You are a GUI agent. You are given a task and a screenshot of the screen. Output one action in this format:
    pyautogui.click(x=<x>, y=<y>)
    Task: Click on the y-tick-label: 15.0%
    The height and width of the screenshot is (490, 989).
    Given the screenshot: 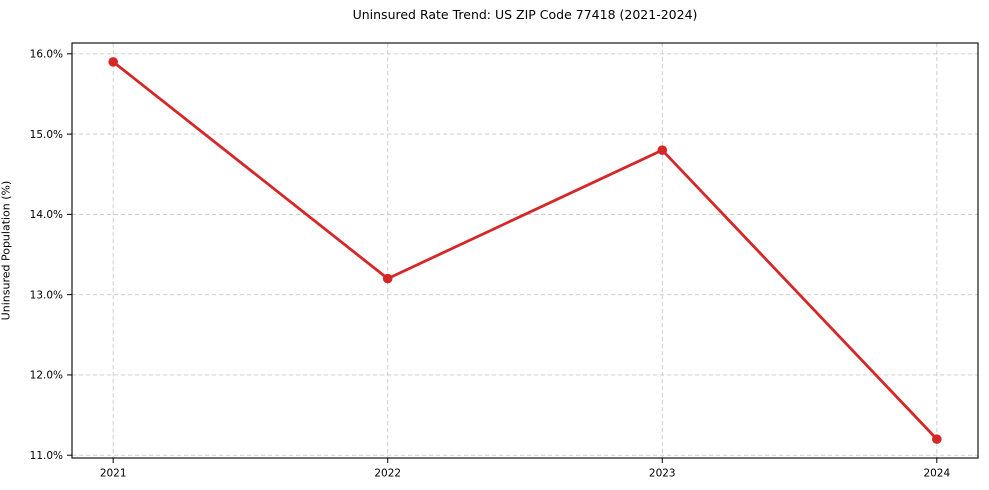 What is the action you would take?
    pyautogui.click(x=46, y=135)
    